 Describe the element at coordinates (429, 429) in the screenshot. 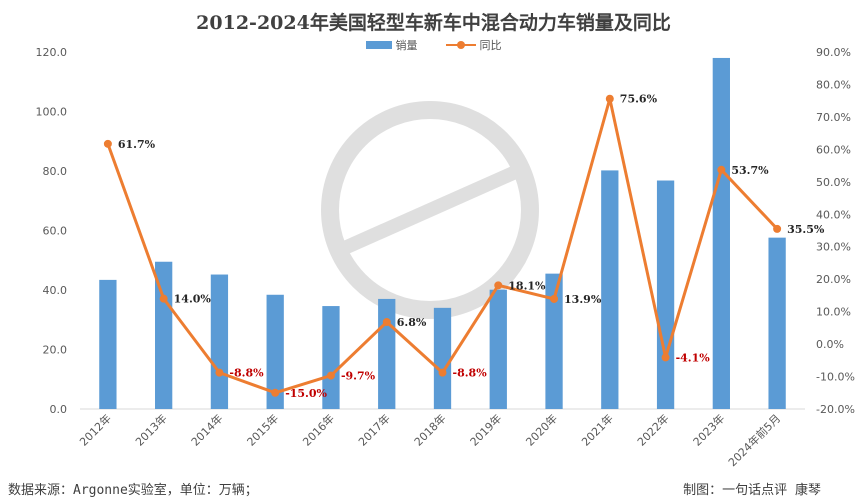

I see `x-tick-label: 2018年` at that location.